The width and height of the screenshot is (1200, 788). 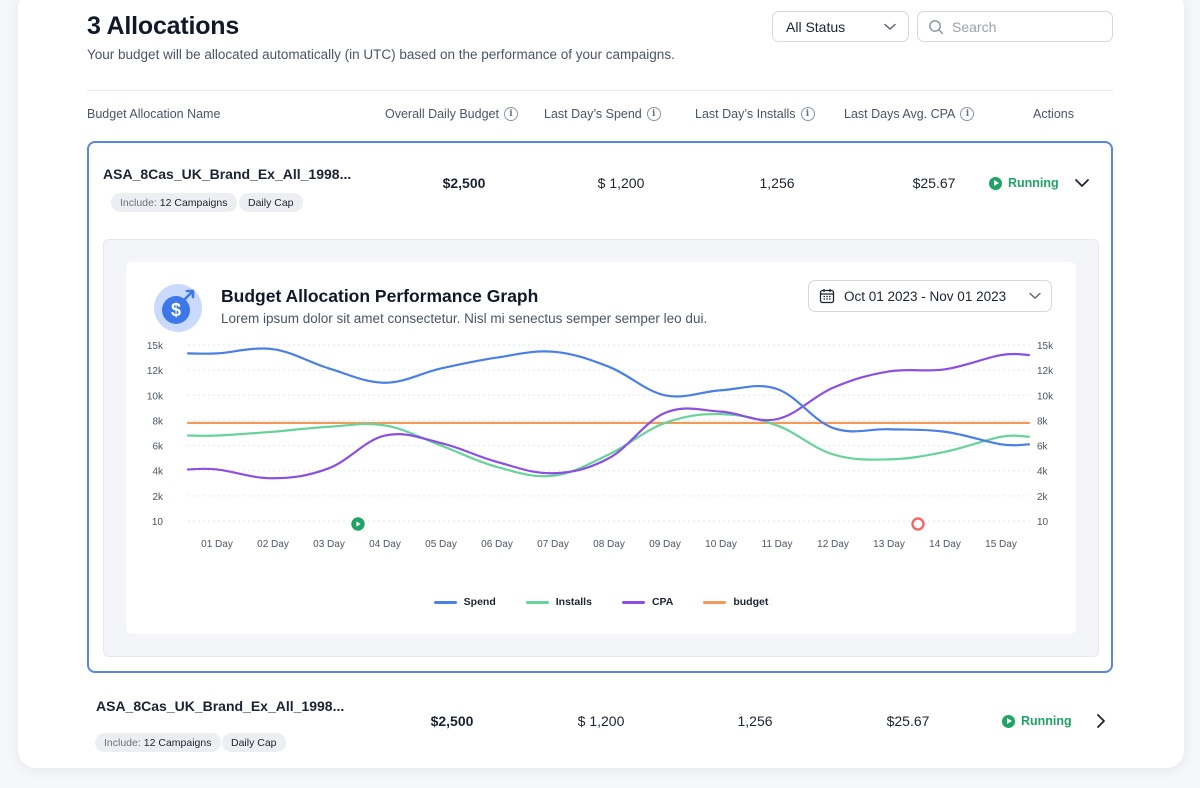 I want to click on y-tick-label-left: 8k, so click(x=158, y=421).